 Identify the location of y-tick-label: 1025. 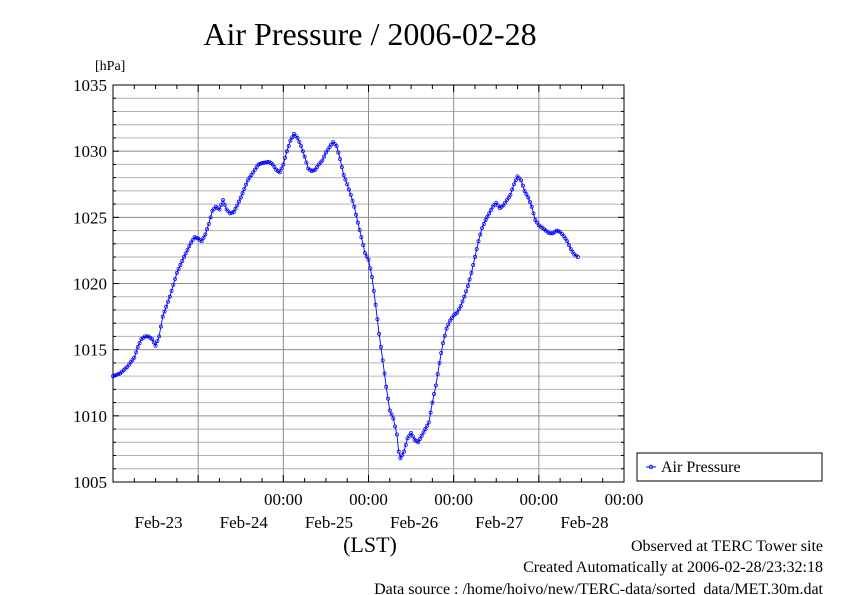
(90, 217).